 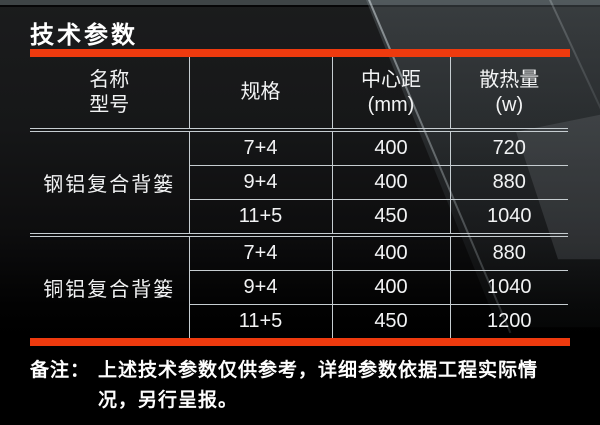 I want to click on table-row: 9+4 400 1040, so click(x=299, y=287).